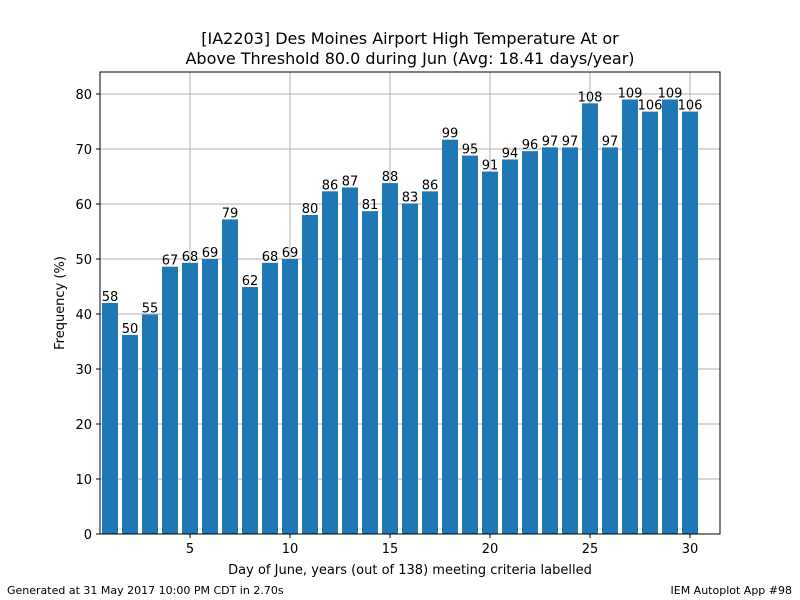 The width and height of the screenshot is (800, 600). Describe the element at coordinates (250, 281) in the screenshot. I see `bar-value-label: 62` at that location.